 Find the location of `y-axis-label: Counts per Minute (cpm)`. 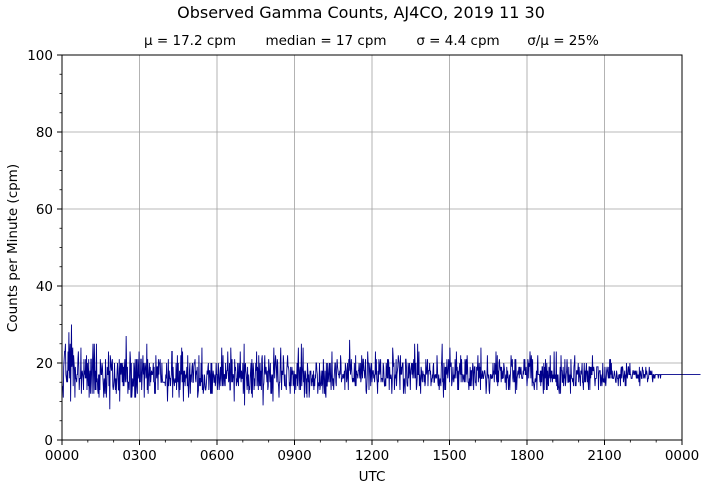

y-axis-label: Counts per Minute (cpm) is located at coordinates (13, 248).